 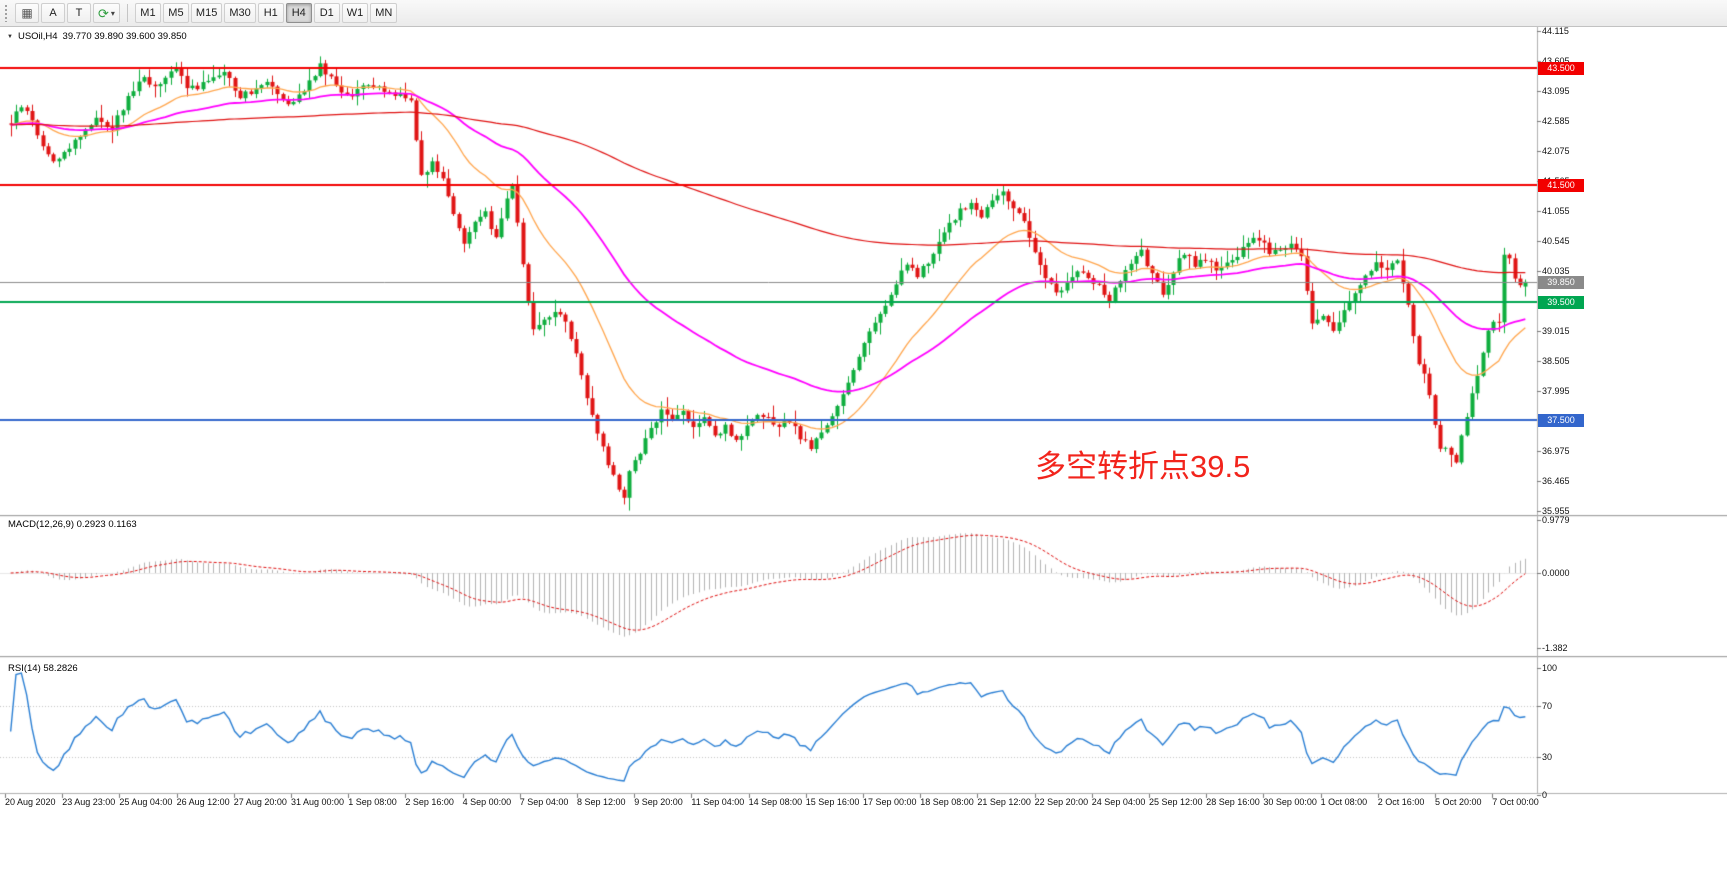 What do you see at coordinates (1556, 91) in the screenshot?
I see `price-axis-label: 43.095` at bounding box center [1556, 91].